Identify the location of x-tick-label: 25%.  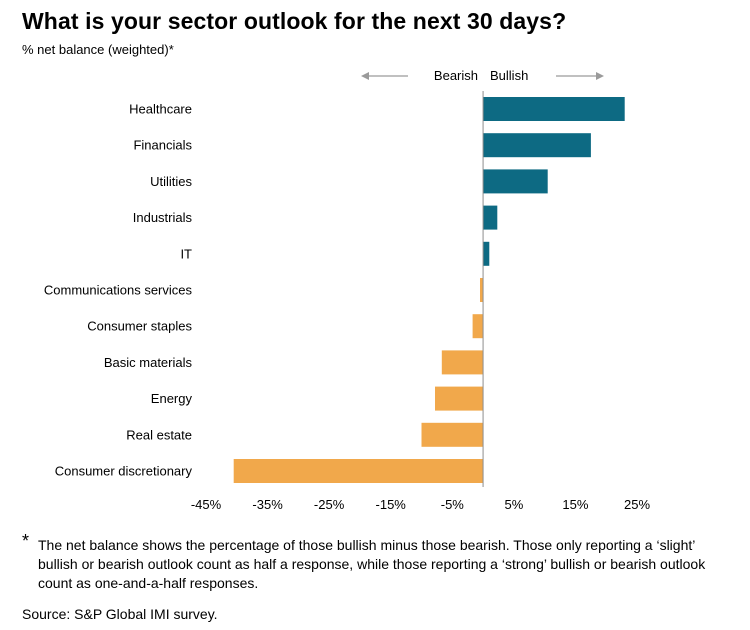
(637, 504).